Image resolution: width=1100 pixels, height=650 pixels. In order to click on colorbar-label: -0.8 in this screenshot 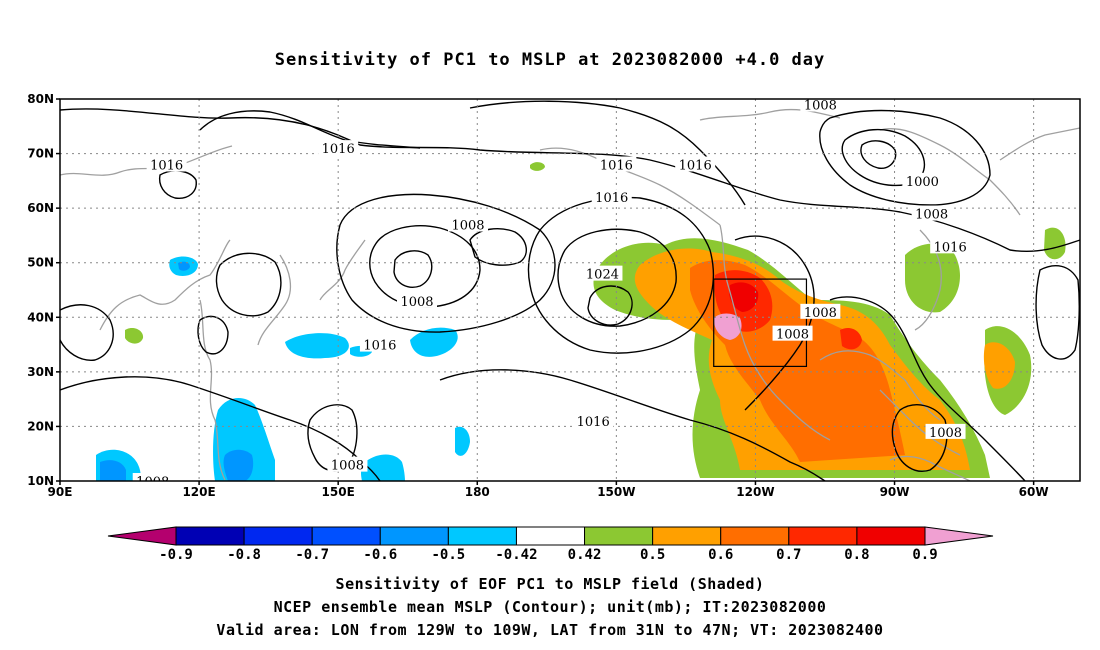, I will do `click(244, 555)`.